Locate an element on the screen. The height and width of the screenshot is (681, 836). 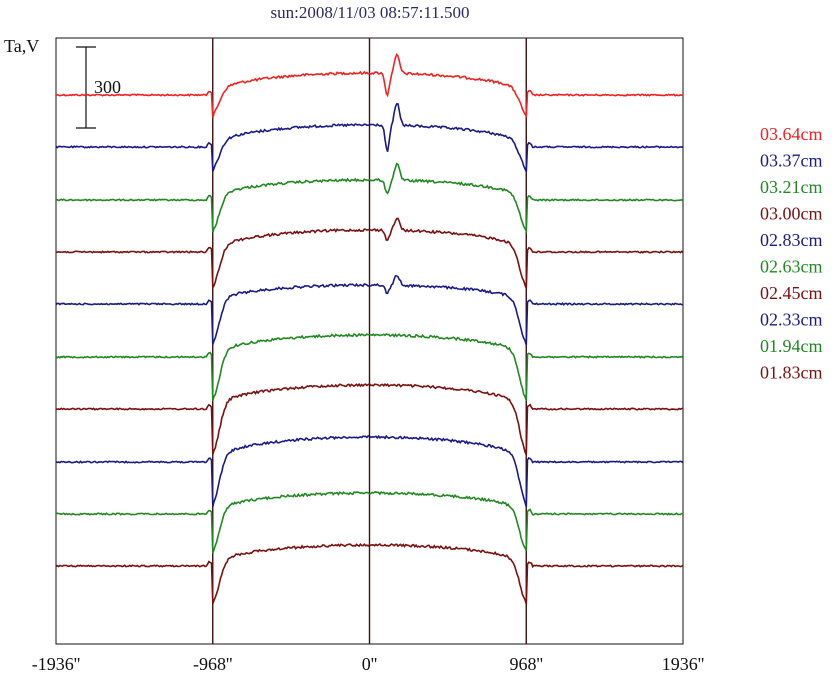
series-line-03-37cm is located at coordinates (369, 138).